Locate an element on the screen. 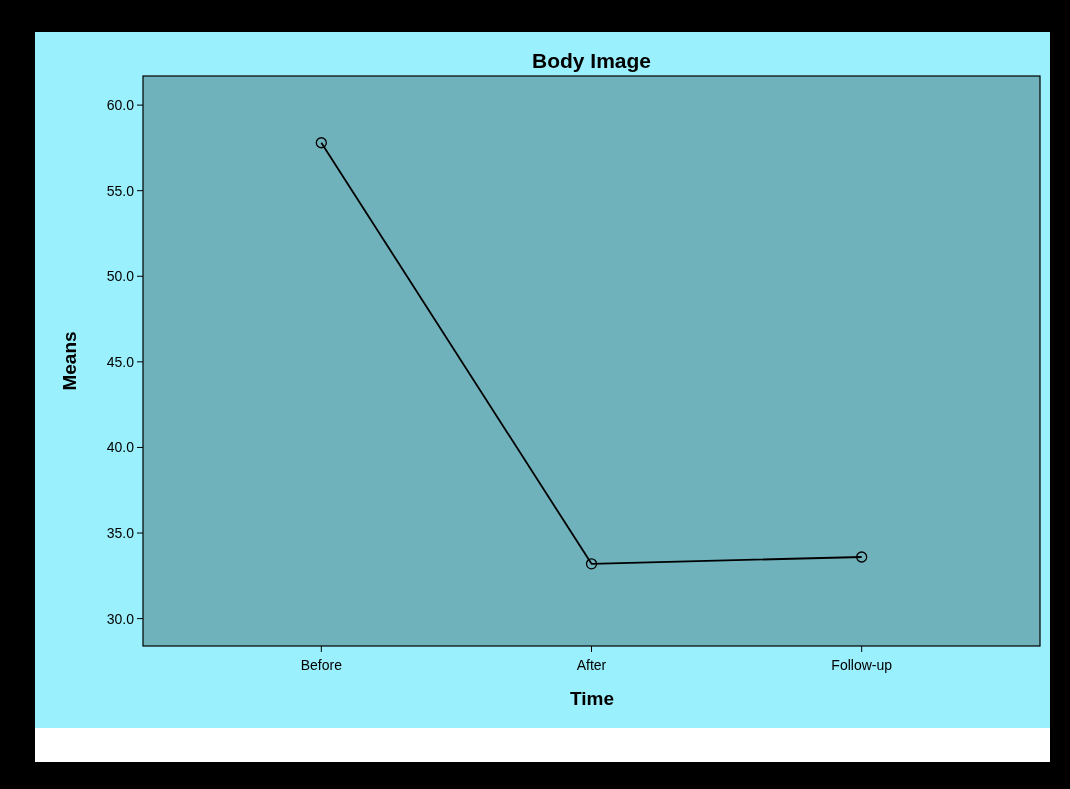 The image size is (1070, 789). chart-title: Body Image is located at coordinates (591, 60).